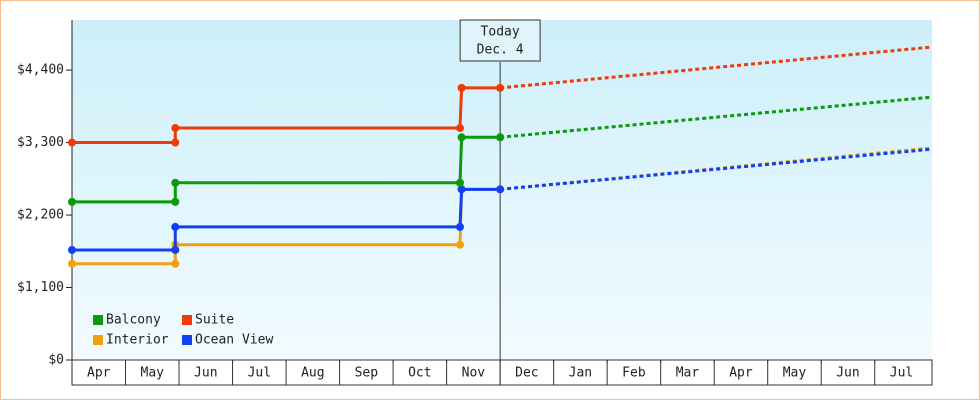 Image resolution: width=980 pixels, height=400 pixels. What do you see at coordinates (502, 372) in the screenshot?
I see `x-axis-band` at bounding box center [502, 372].